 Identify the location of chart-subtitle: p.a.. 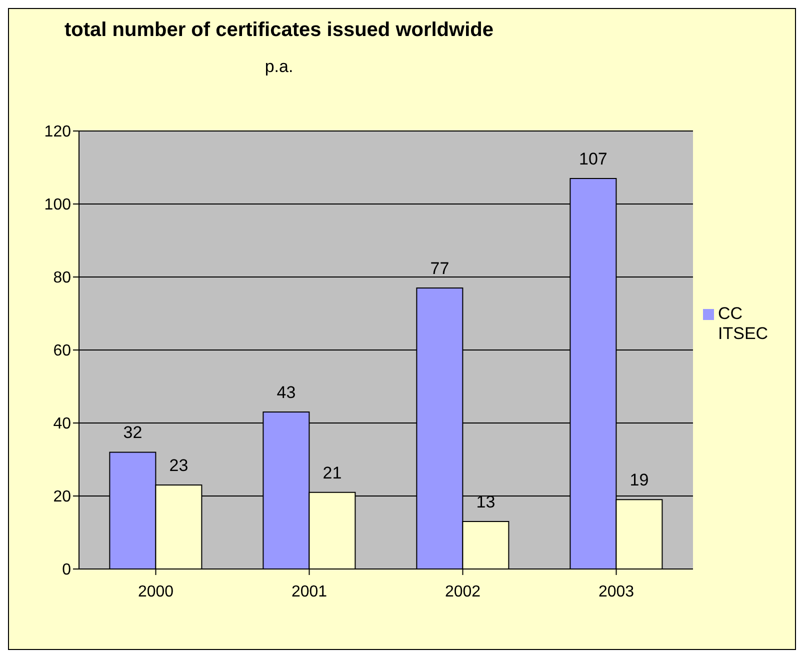
(279, 67).